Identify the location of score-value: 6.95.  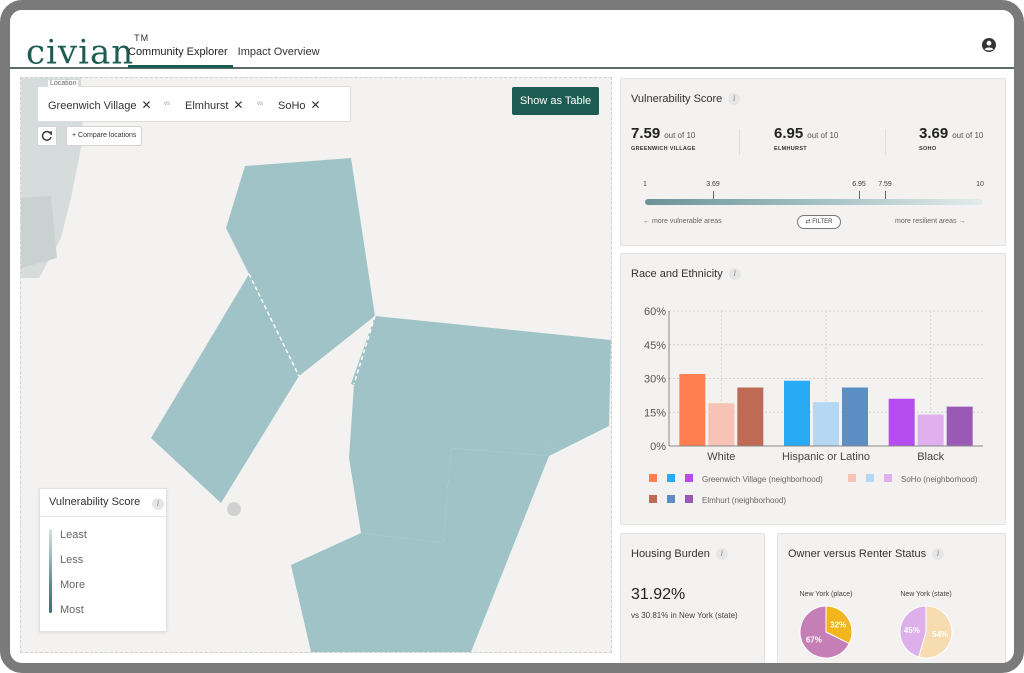
(789, 133).